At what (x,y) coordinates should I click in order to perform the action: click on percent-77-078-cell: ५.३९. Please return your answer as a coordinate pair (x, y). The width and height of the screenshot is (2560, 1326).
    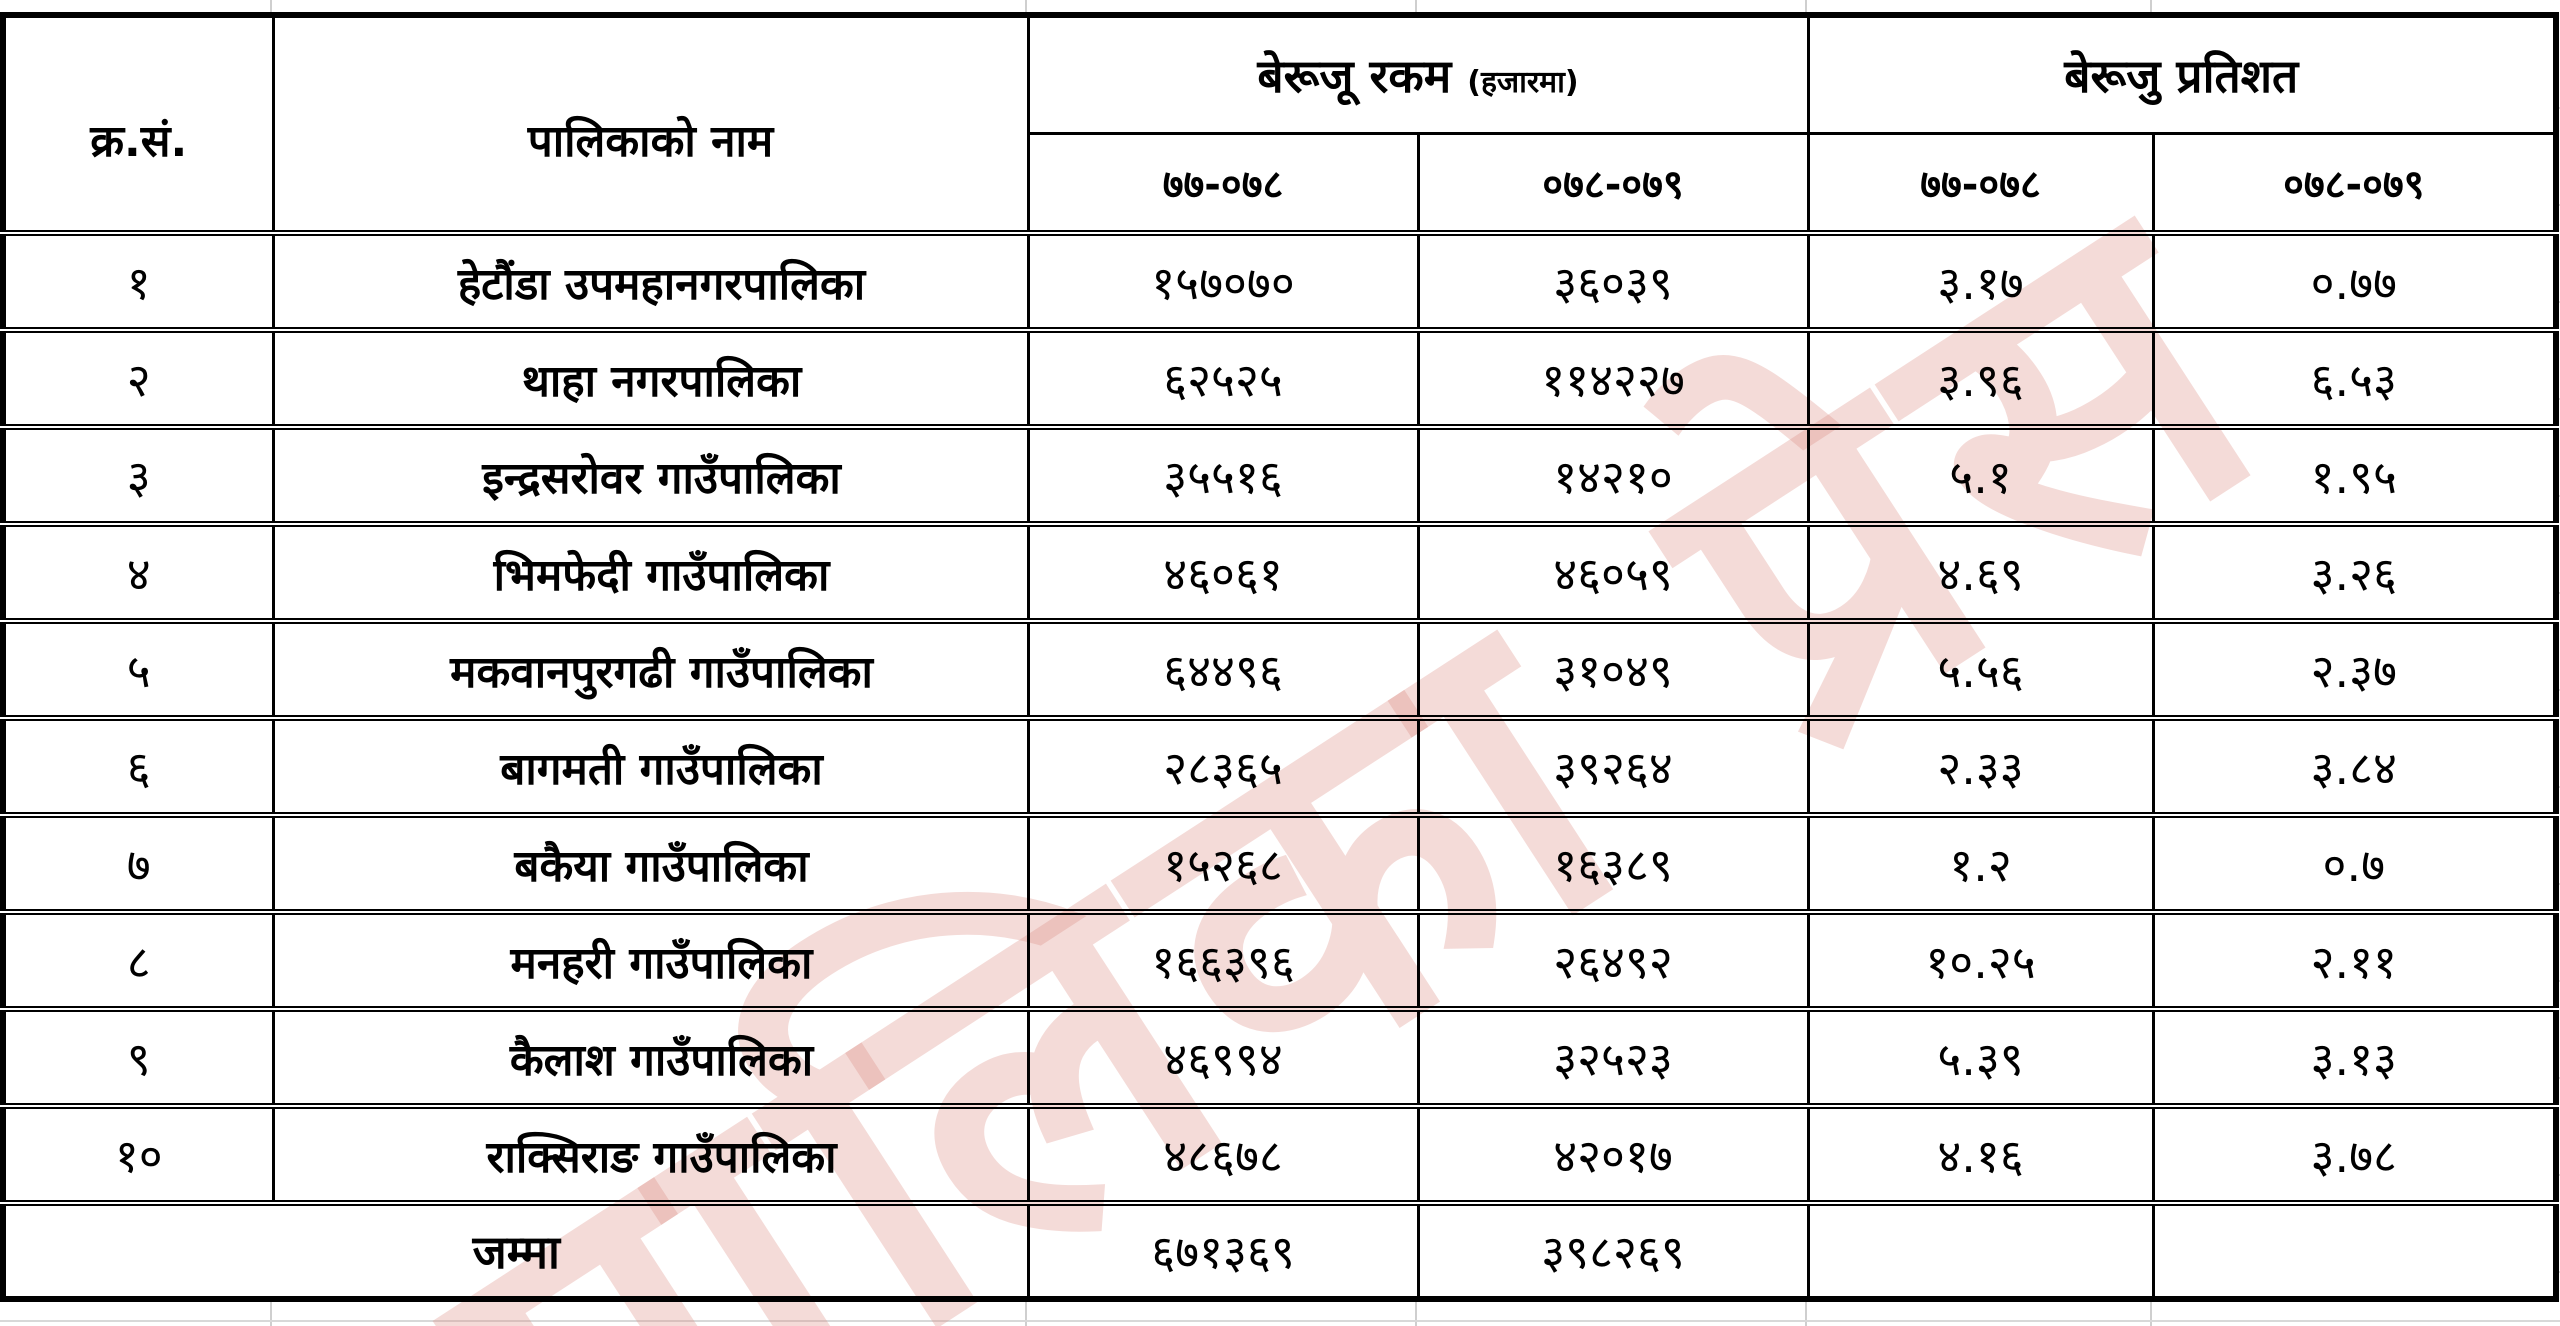
    Looking at the image, I should click on (1980, 1057).